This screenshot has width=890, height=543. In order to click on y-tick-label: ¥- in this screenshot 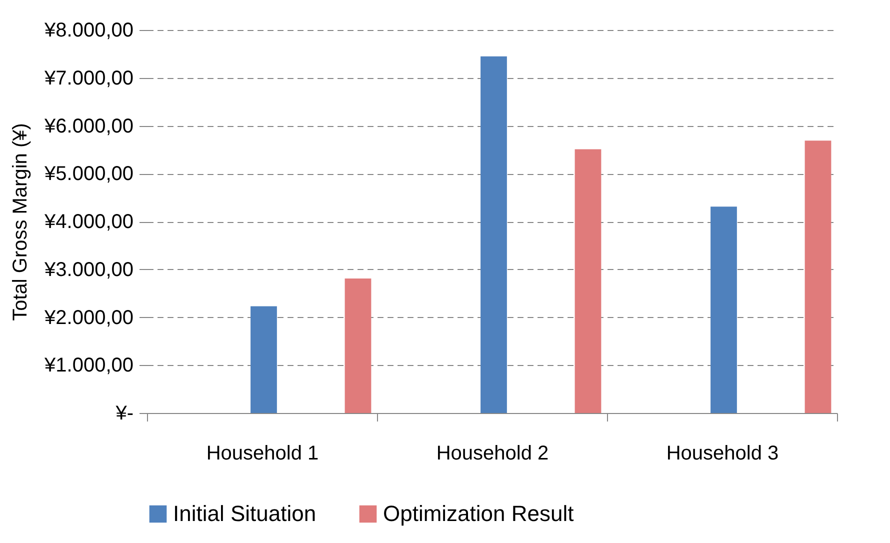, I will do `click(124, 413)`.